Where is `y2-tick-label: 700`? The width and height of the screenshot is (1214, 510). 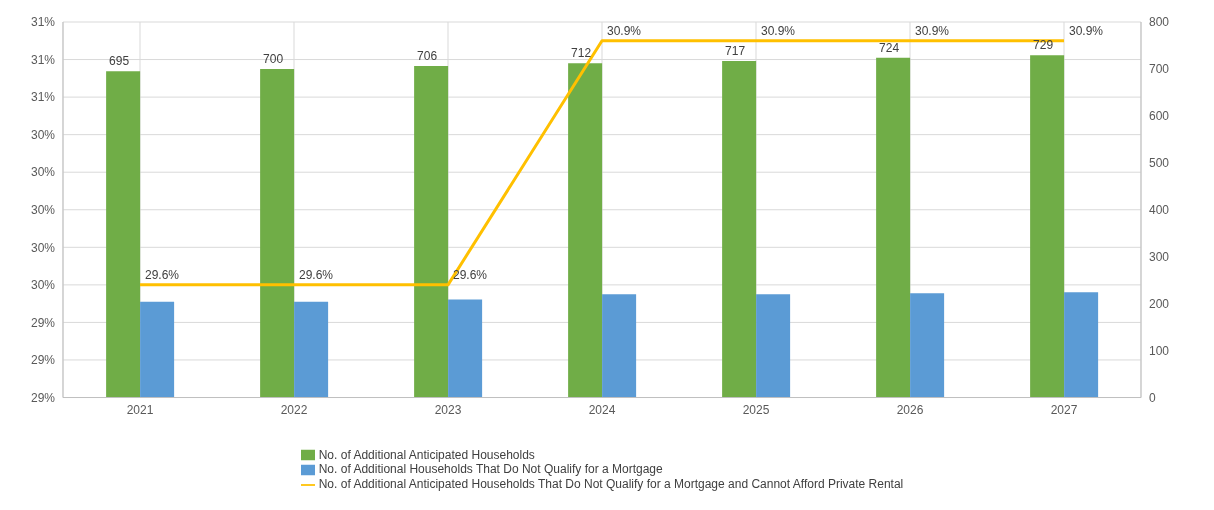 y2-tick-label: 700 is located at coordinates (1159, 69).